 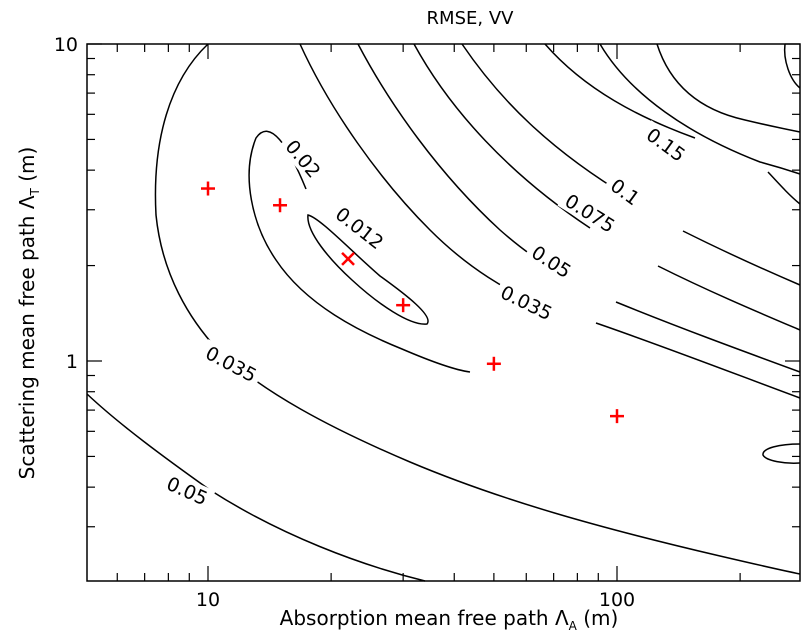 I want to click on contour-0.05-left, so click(x=256, y=487).